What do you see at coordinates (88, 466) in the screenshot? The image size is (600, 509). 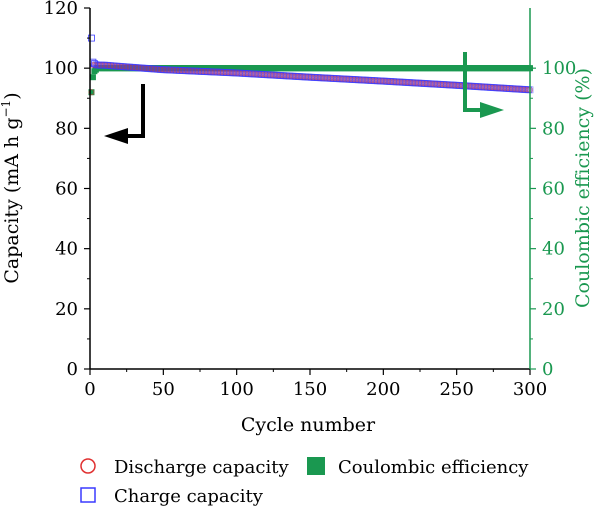 I see `legend-marker-discharge-capacity` at bounding box center [88, 466].